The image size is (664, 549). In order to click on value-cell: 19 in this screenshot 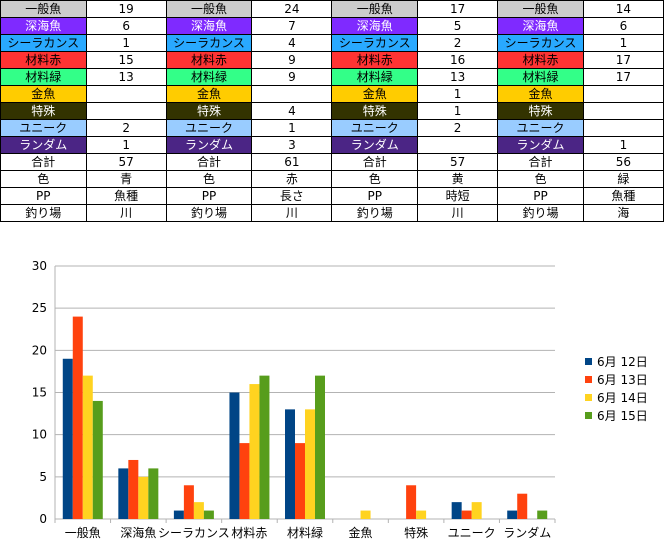, I will do `click(126, 9)`.